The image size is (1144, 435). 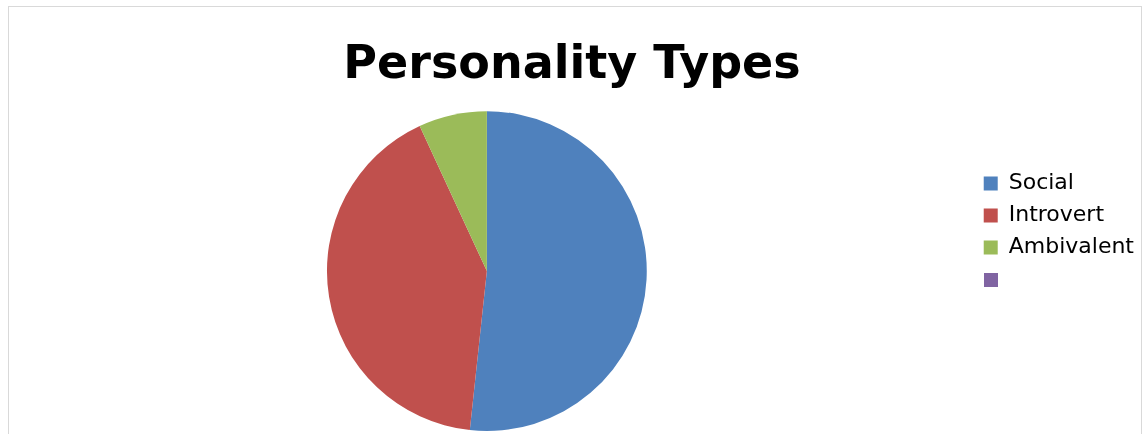 What do you see at coordinates (572, 61) in the screenshot?
I see `chart-title: Personality Types` at bounding box center [572, 61].